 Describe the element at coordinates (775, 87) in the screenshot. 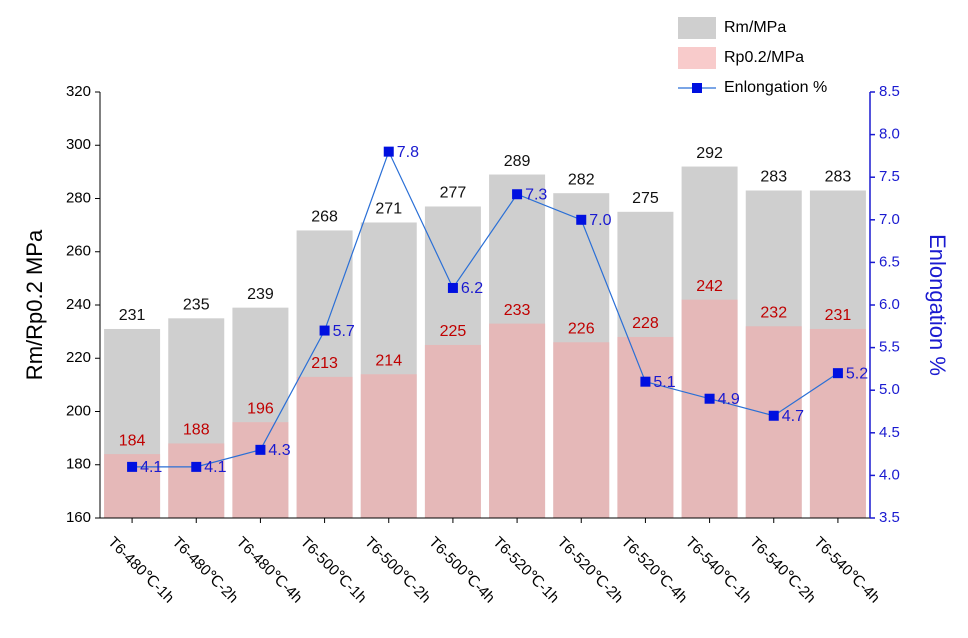

I see `legend-label: Enlongation %` at that location.